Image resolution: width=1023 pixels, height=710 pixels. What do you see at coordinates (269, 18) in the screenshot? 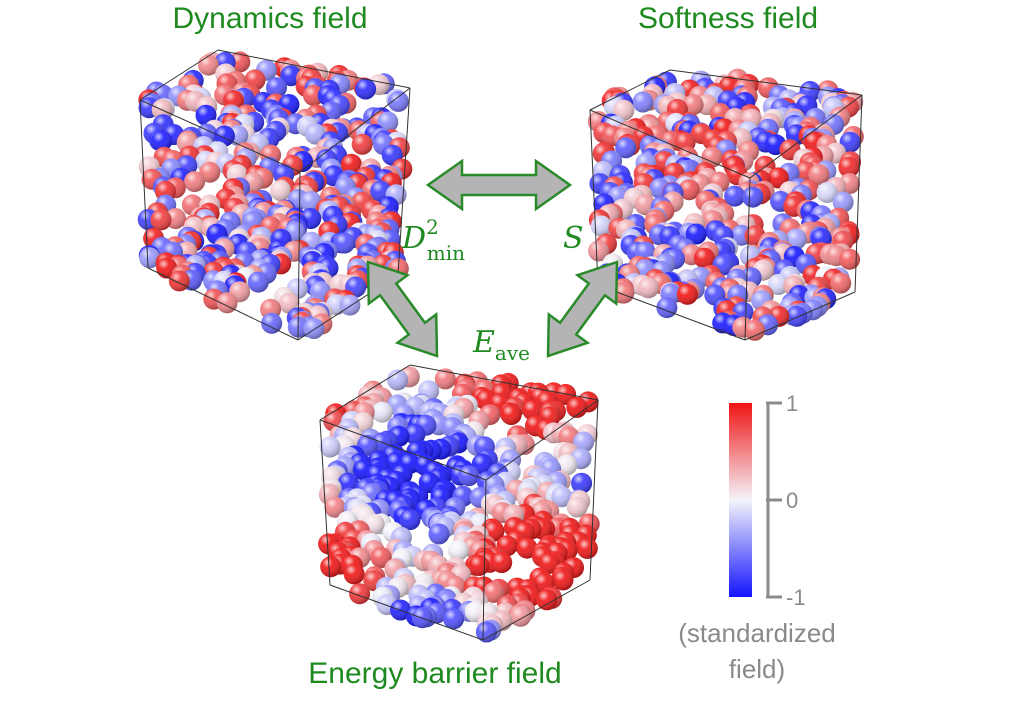
I see `panel-title: Dynamics field` at bounding box center [269, 18].